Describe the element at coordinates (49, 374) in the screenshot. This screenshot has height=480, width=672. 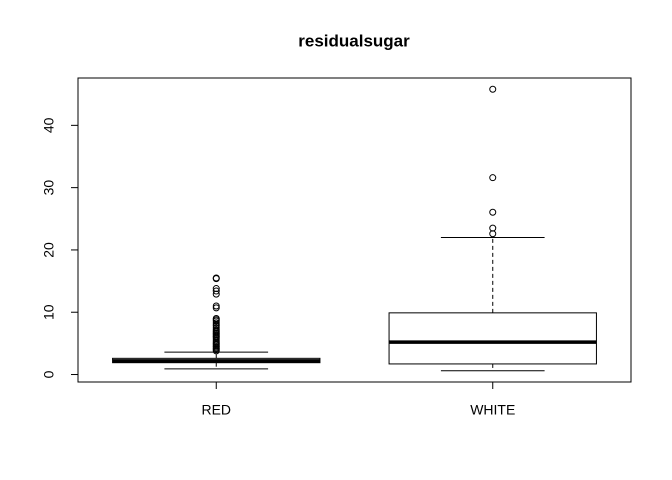
I see `y-tick-label: 0` at that location.